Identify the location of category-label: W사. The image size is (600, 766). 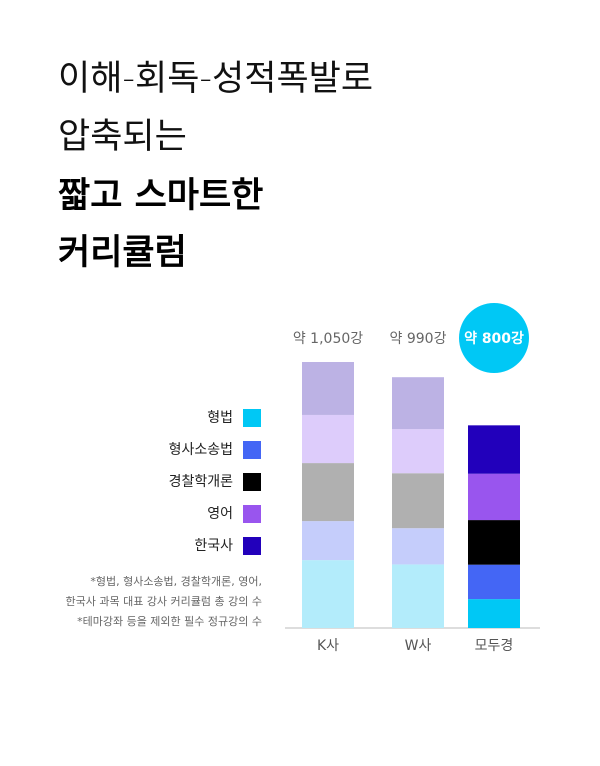
(418, 646).